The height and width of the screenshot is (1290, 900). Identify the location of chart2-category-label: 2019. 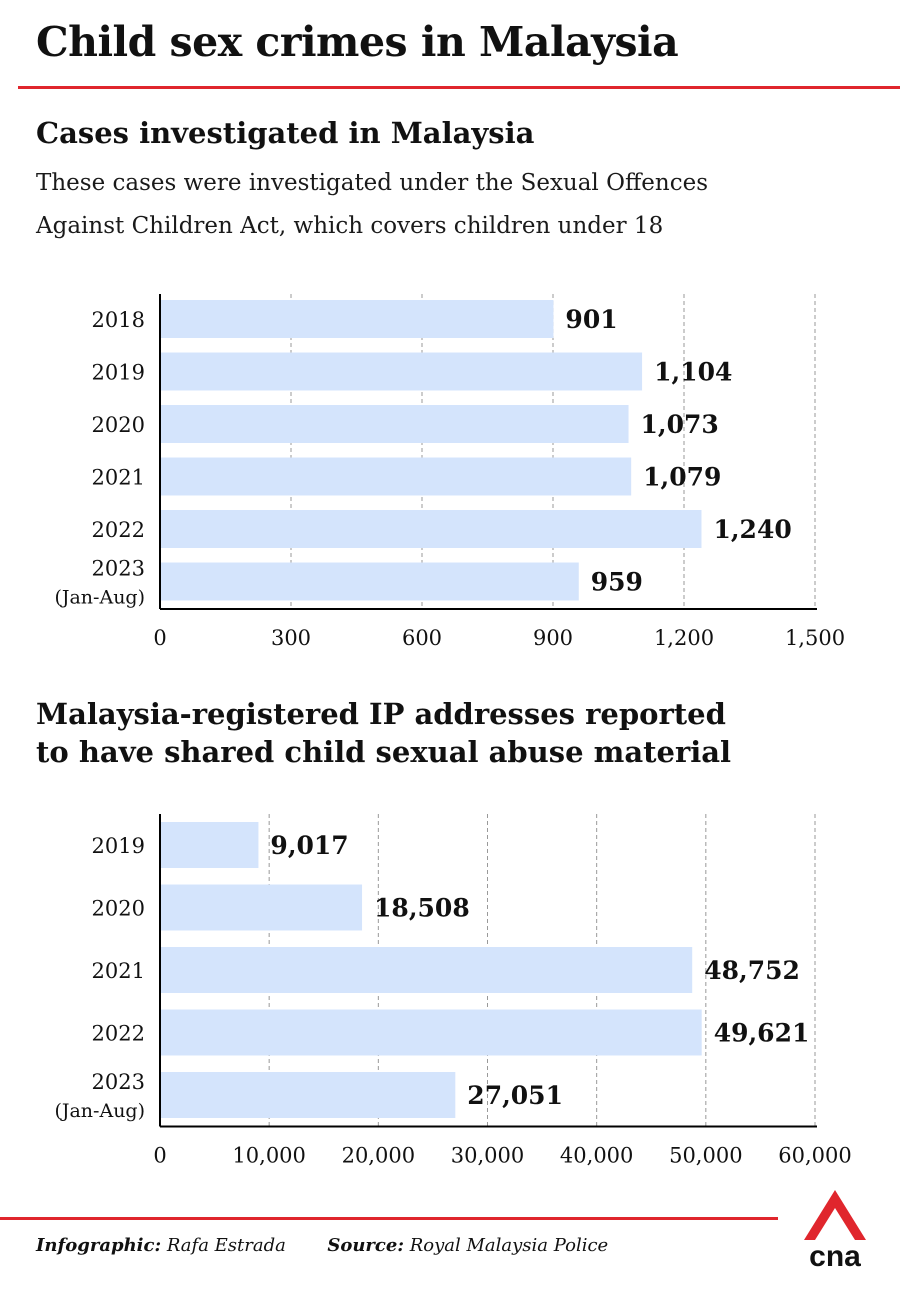
(118, 846).